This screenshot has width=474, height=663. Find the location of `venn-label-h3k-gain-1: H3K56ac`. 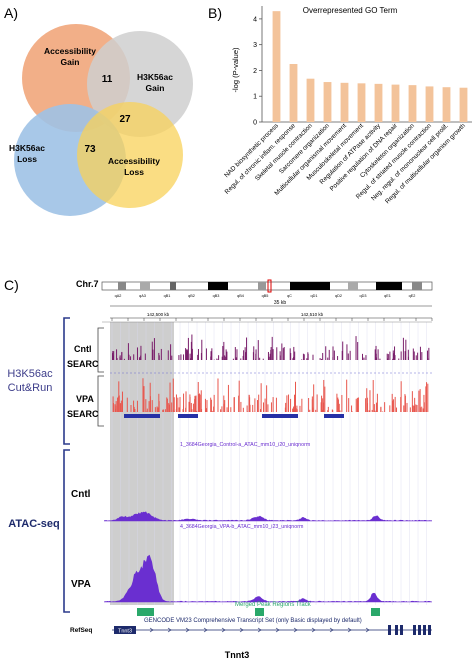

venn-label-h3k-gain-1: H3K56ac is located at coordinates (155, 77).